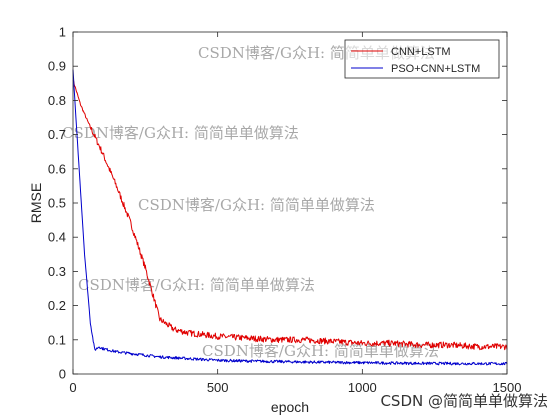 The width and height of the screenshot is (560, 420). Describe the element at coordinates (464, 401) in the screenshot. I see `credit-text: CSDN @简简单单做算法` at that location.